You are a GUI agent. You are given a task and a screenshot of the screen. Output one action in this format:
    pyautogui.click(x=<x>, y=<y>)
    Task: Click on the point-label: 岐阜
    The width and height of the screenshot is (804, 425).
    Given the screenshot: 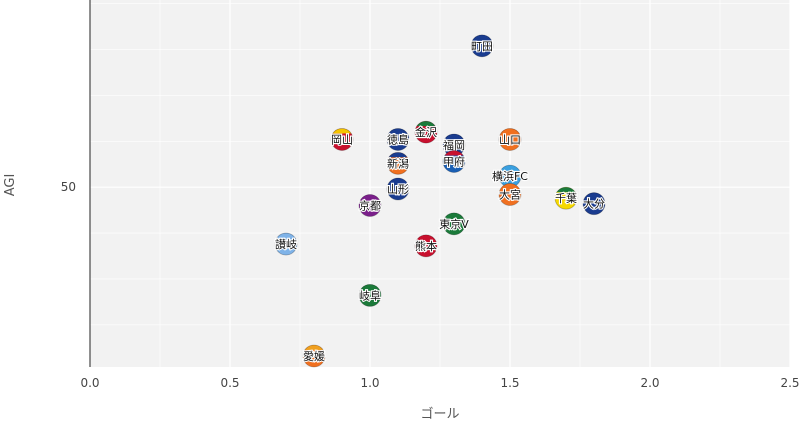 What is the action you would take?
    pyautogui.click(x=370, y=295)
    